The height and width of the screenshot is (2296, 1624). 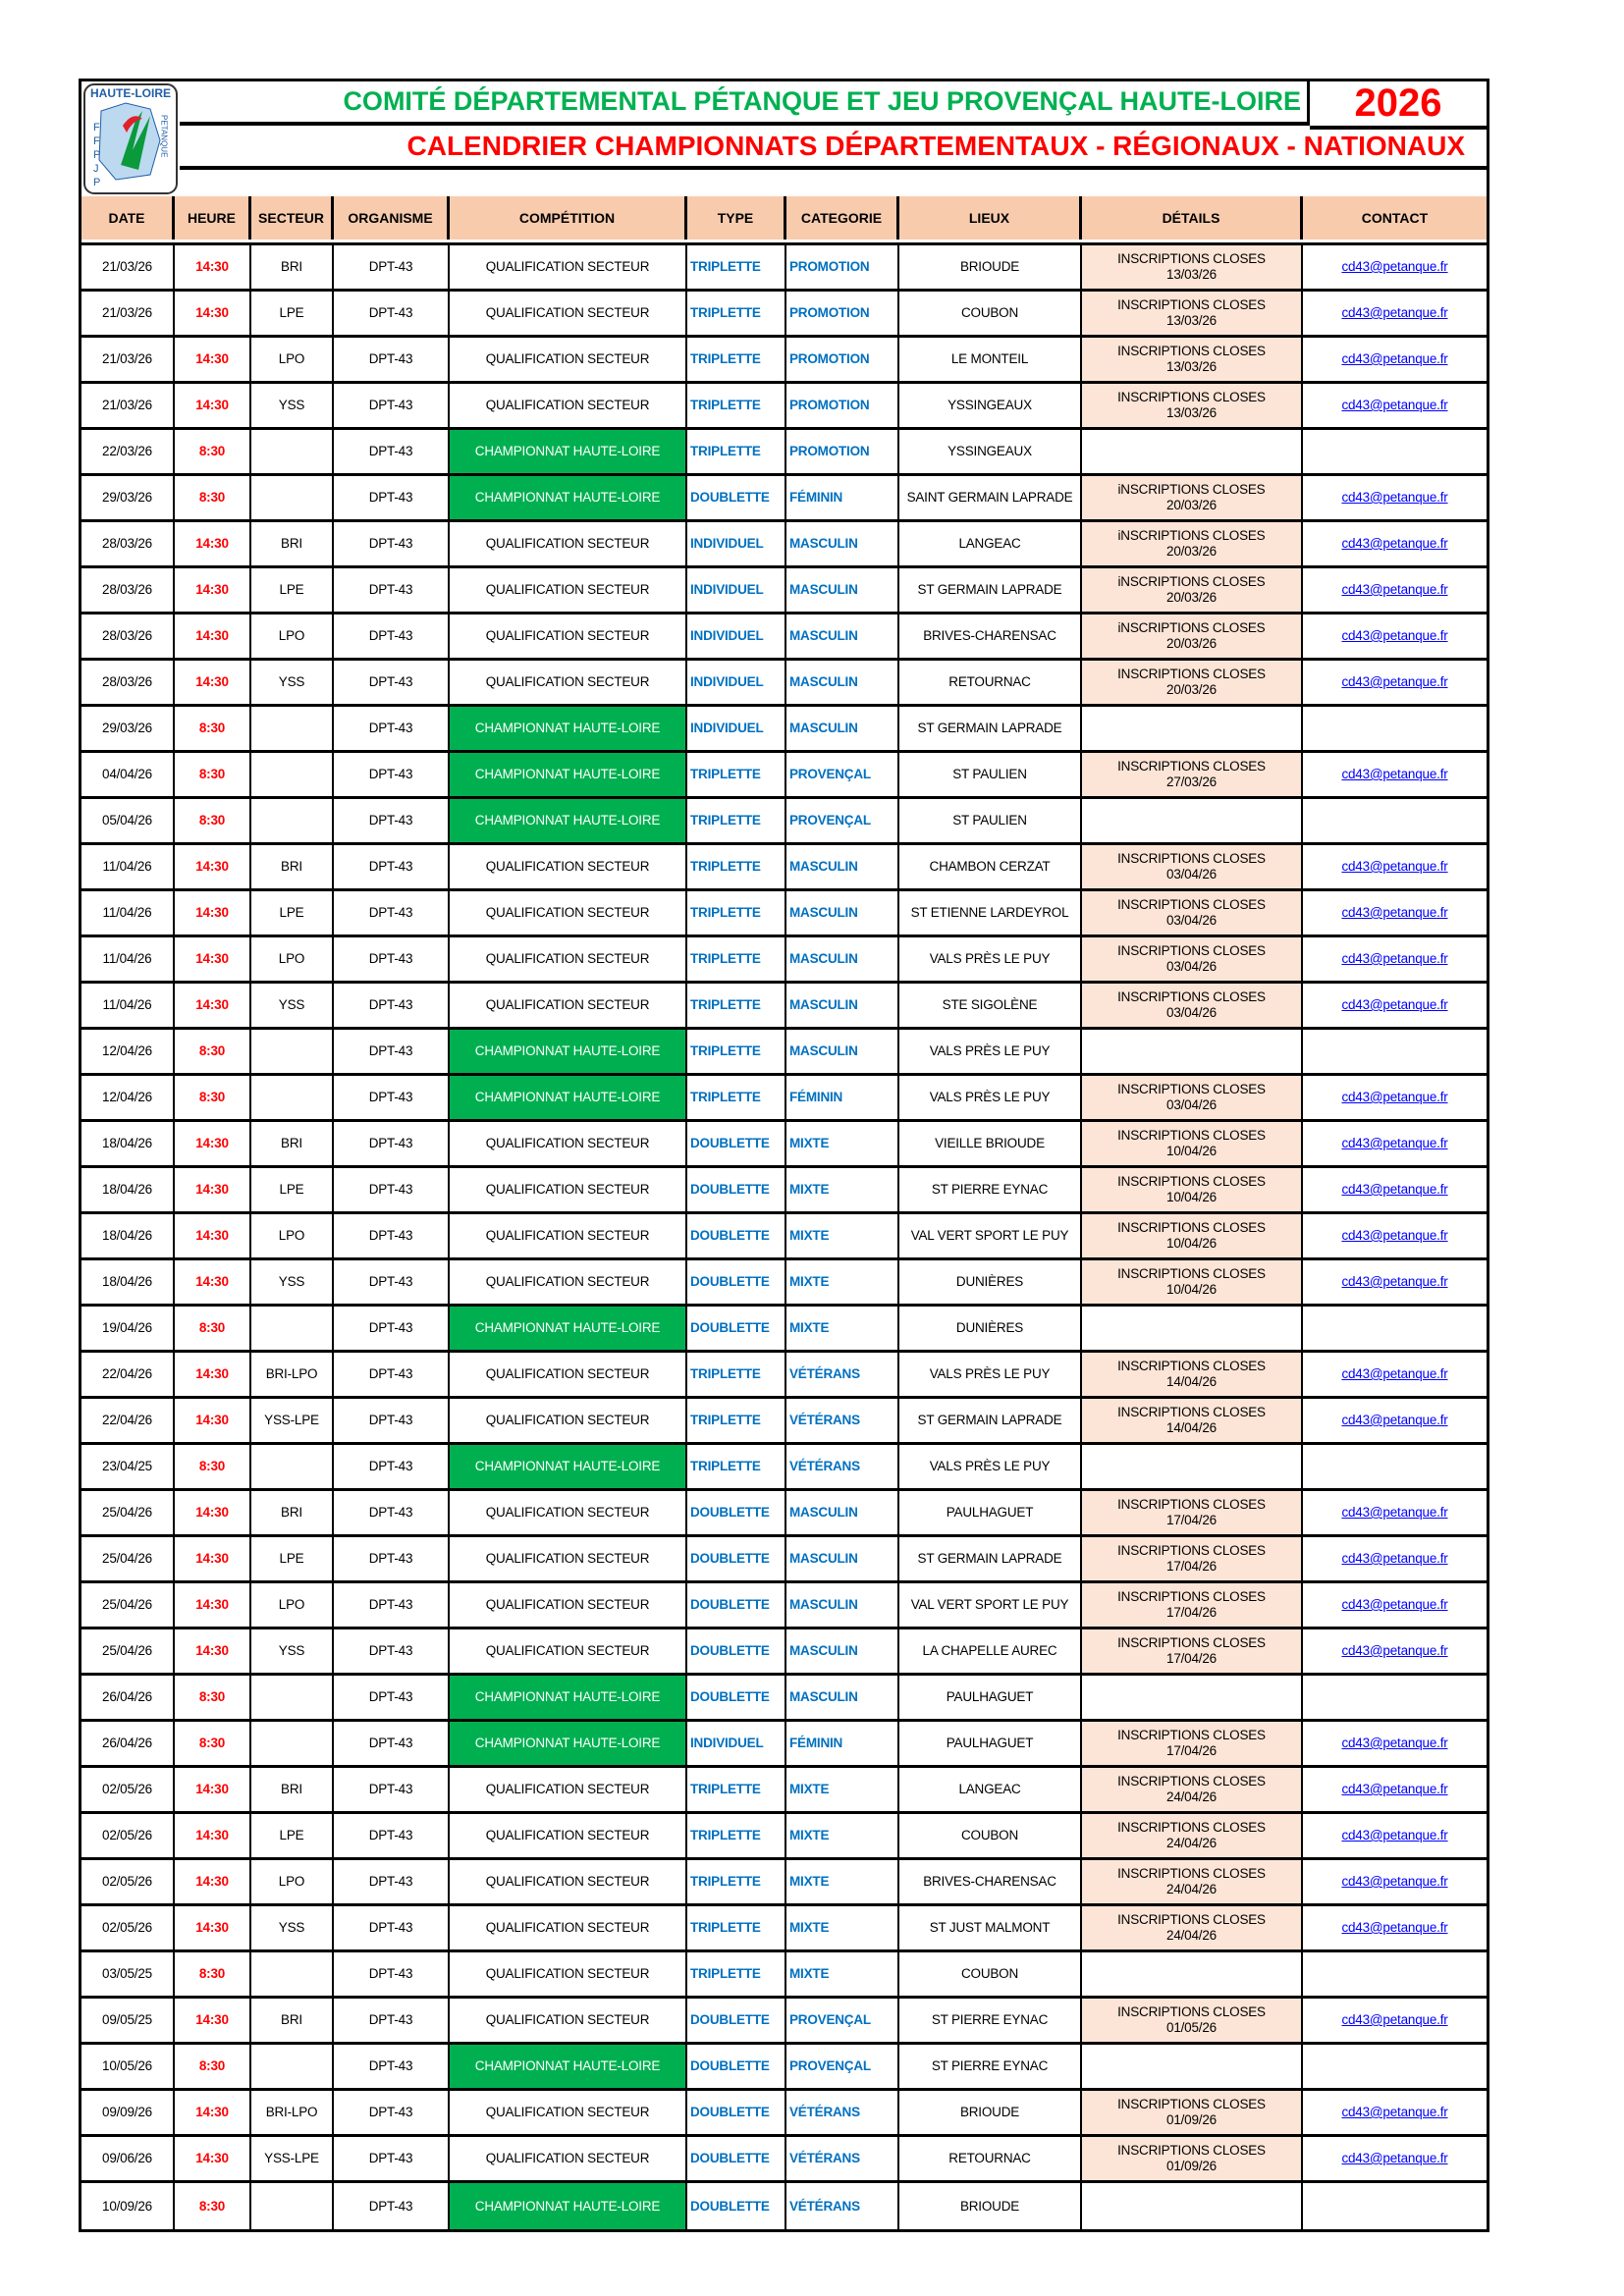 I want to click on svg-text: PETANQUE, so click(x=164, y=136).